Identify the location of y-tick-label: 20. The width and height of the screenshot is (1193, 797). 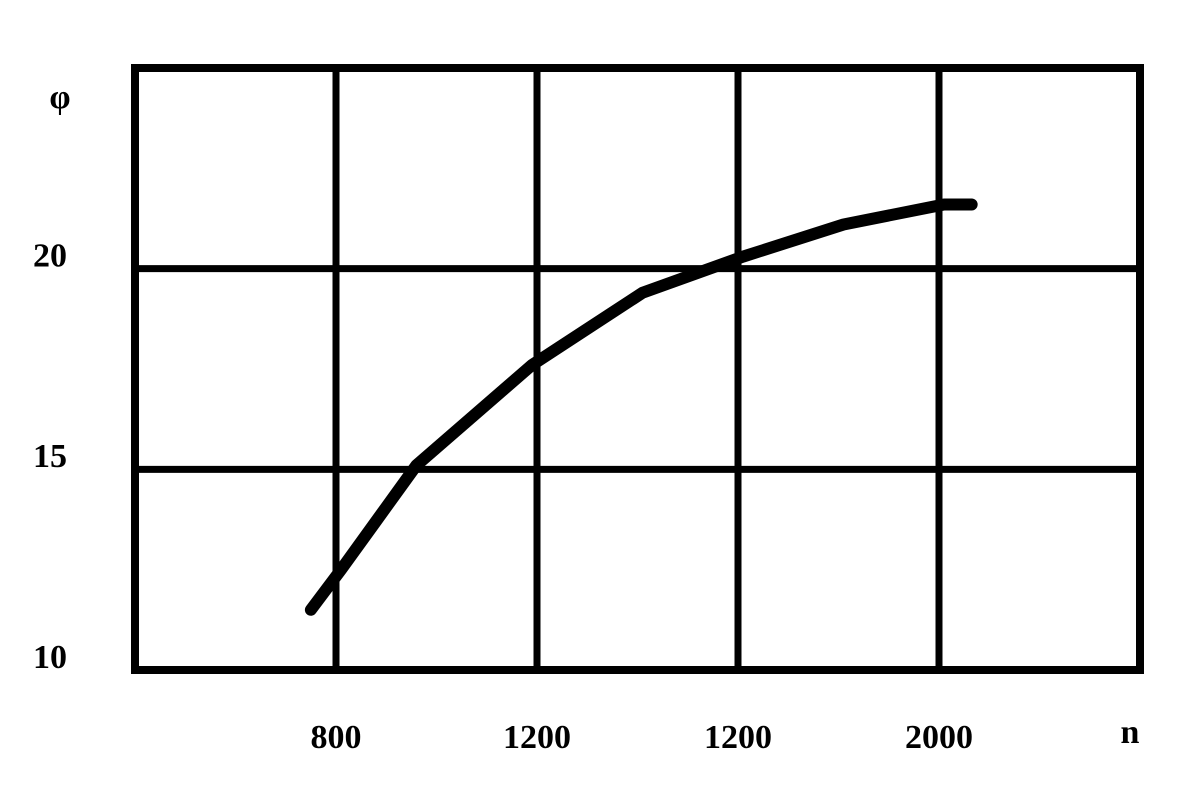
(50, 255).